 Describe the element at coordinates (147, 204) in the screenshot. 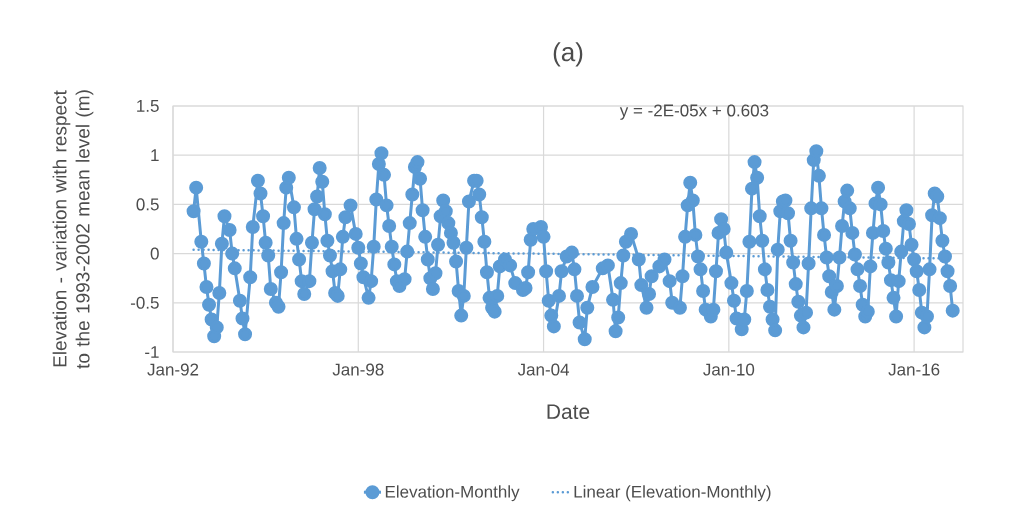

I see `y-tick-label: 0.5` at that location.